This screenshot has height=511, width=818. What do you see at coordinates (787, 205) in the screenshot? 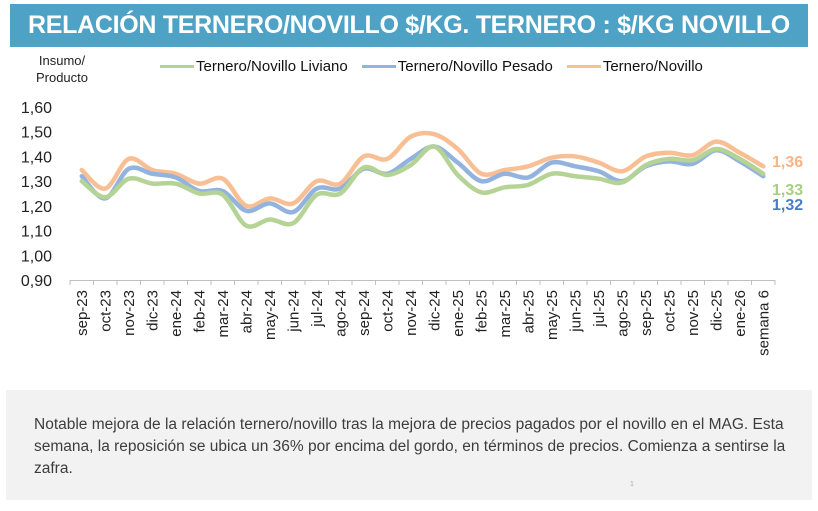
I see `end-label-pesado: 1,32` at bounding box center [787, 205].